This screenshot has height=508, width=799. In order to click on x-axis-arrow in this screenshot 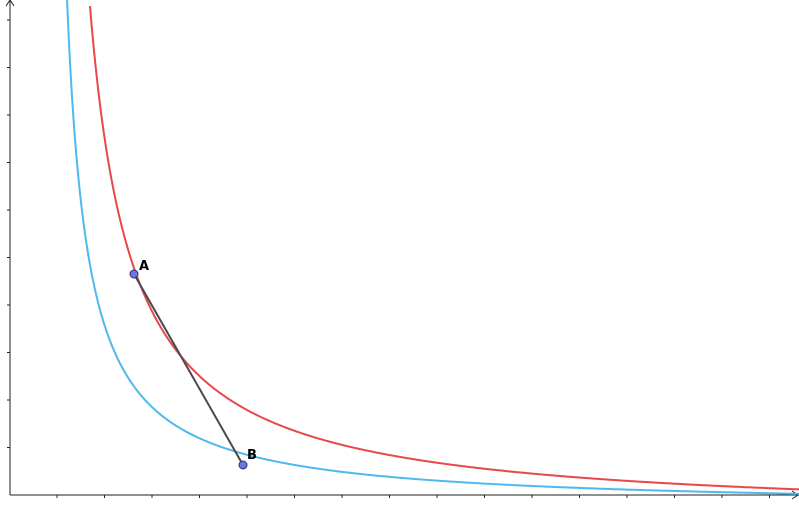, I will do `click(795, 495)`.